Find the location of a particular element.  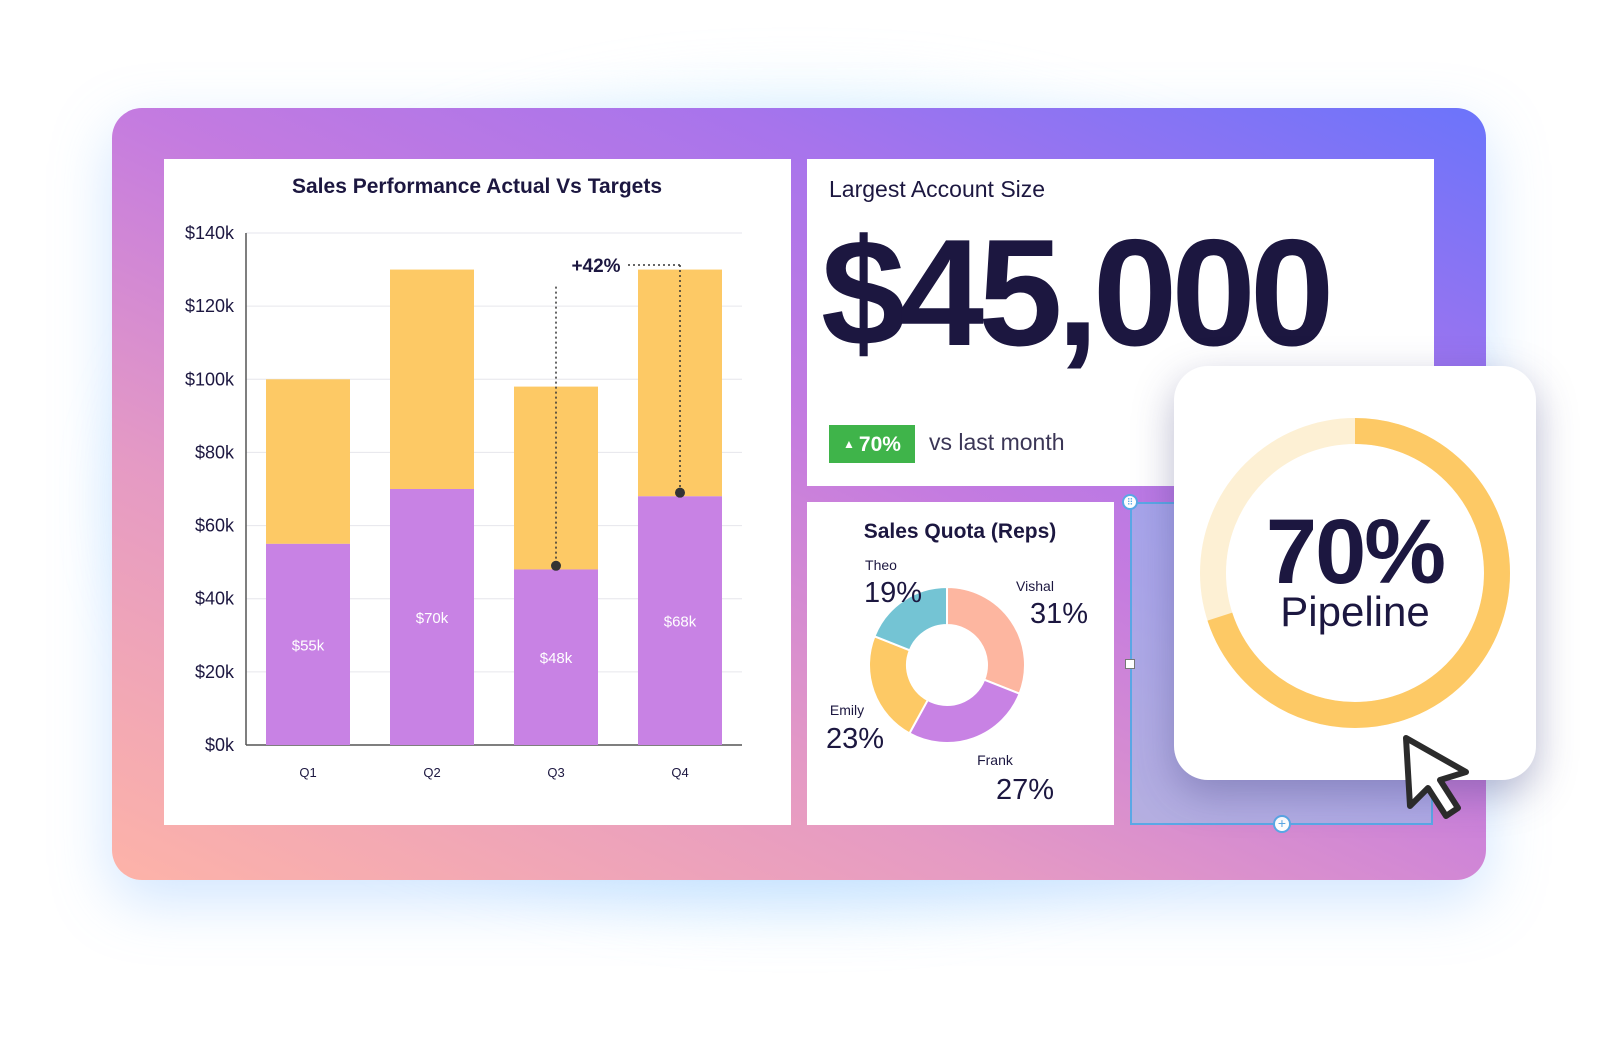

y-tick-label: $100k is located at coordinates (210, 379).